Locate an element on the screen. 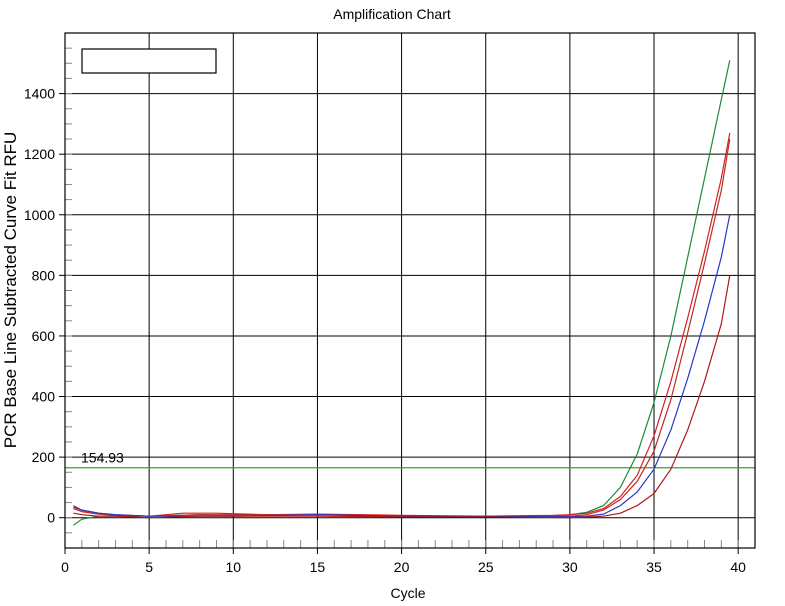  y-axis-title: PCR Base Line Subtracted Curve Fit RFU is located at coordinates (10, 290).